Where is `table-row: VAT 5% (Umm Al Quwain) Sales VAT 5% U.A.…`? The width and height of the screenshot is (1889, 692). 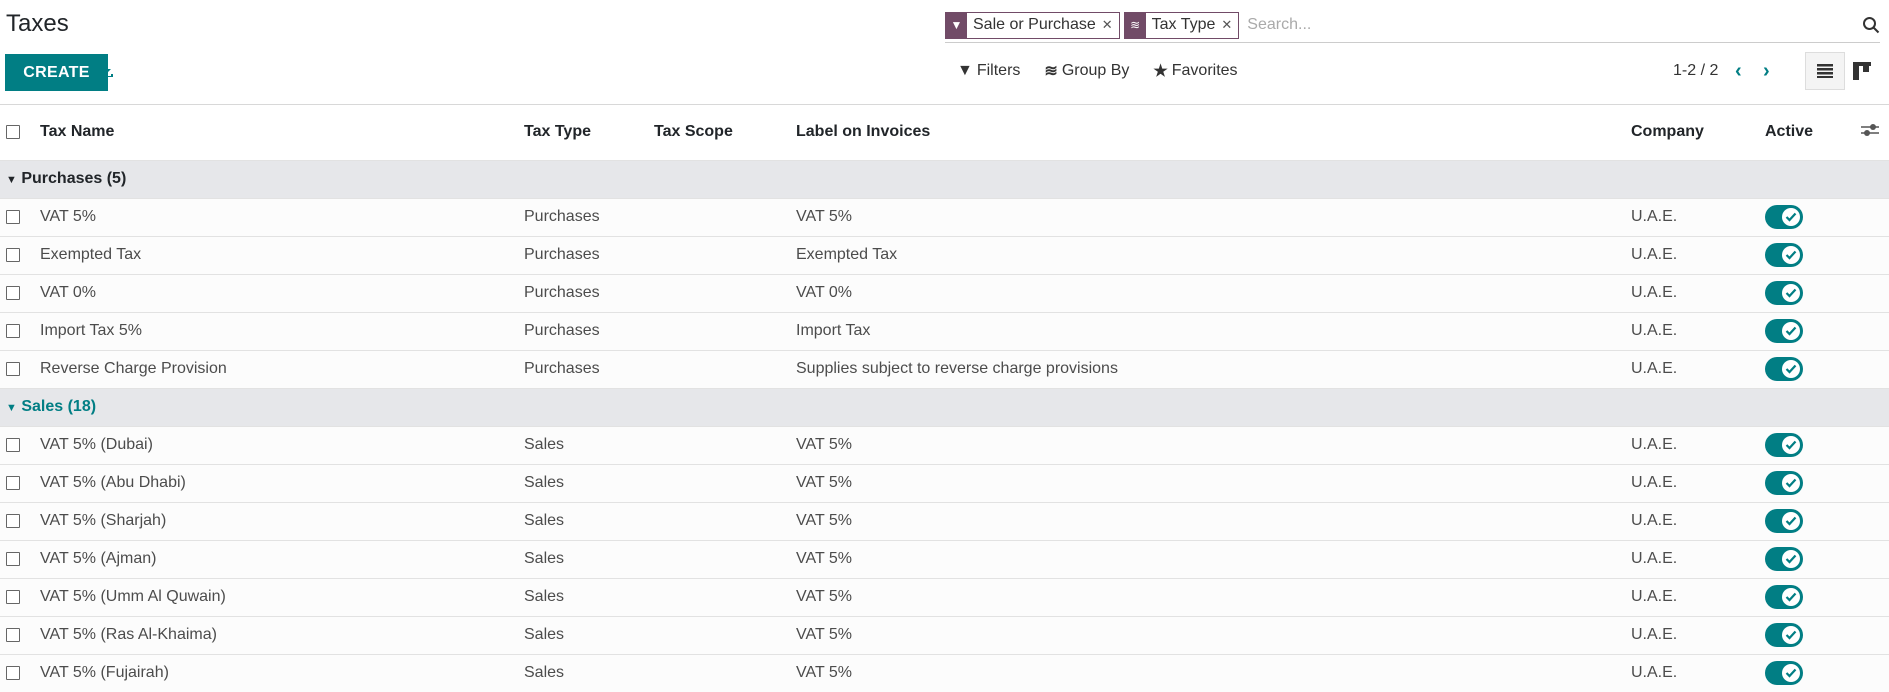
table-row: VAT 5% (Umm Al Quwain) Sales VAT 5% U.A.… is located at coordinates (944, 596).